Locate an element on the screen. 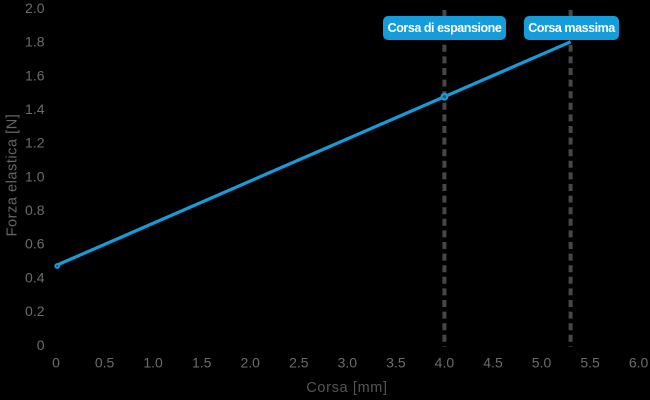 This screenshot has width=650, height=400. svg-text: 0.4 is located at coordinates (35, 277).